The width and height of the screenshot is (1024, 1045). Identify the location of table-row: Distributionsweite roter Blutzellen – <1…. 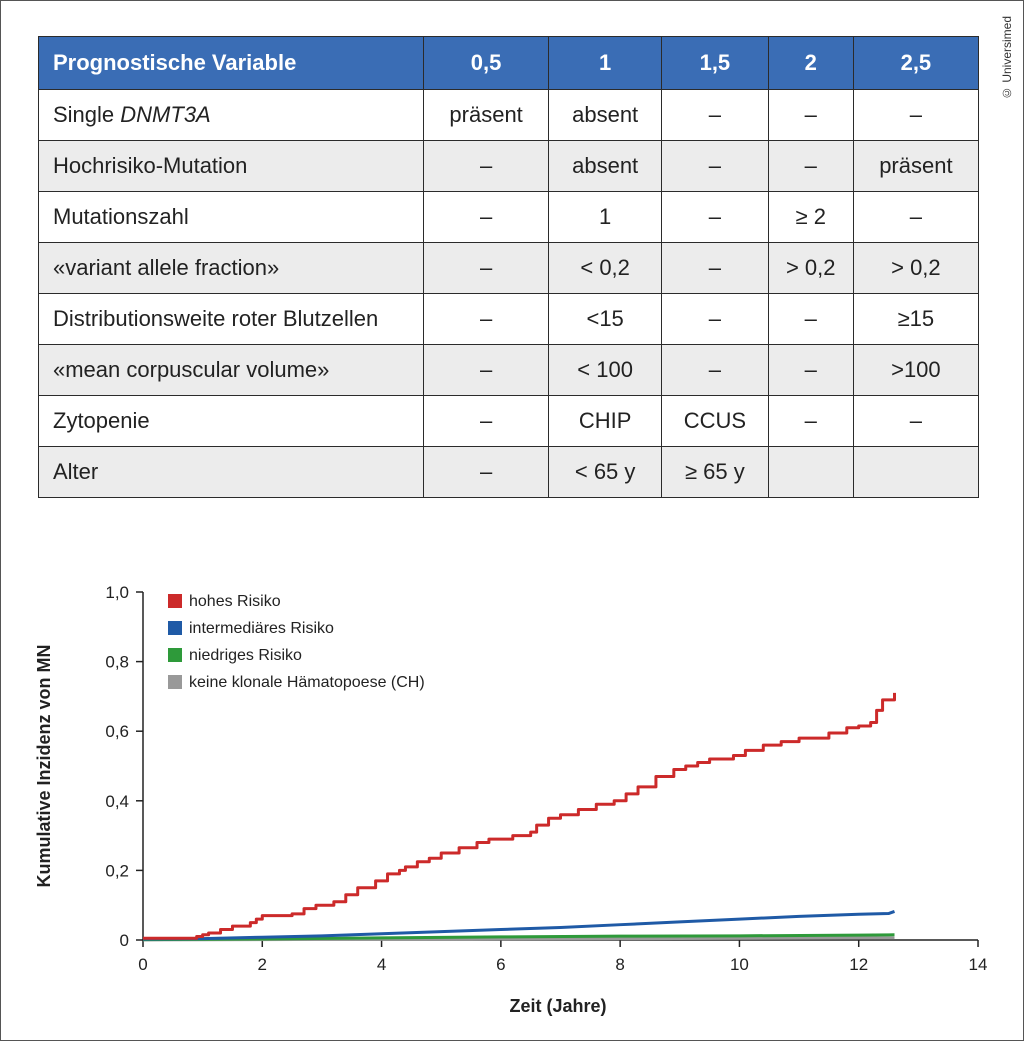
(509, 319).